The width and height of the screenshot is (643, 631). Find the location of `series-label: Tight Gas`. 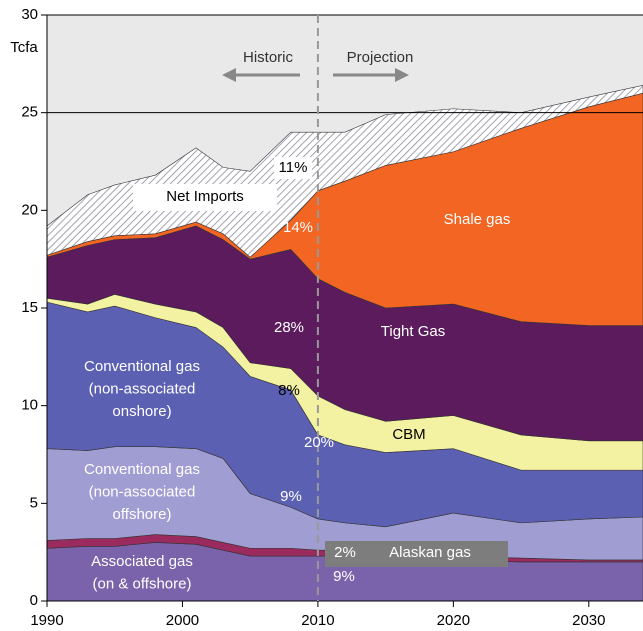

series-label: Tight Gas is located at coordinates (413, 331).